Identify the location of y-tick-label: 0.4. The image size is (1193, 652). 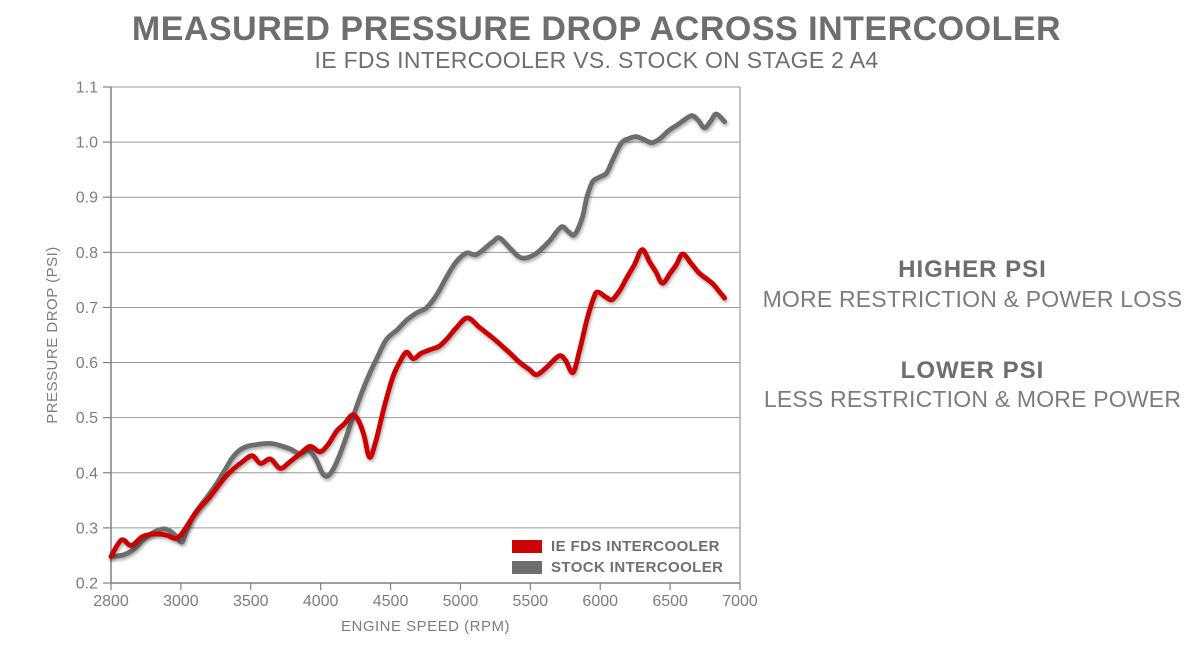
(87, 473).